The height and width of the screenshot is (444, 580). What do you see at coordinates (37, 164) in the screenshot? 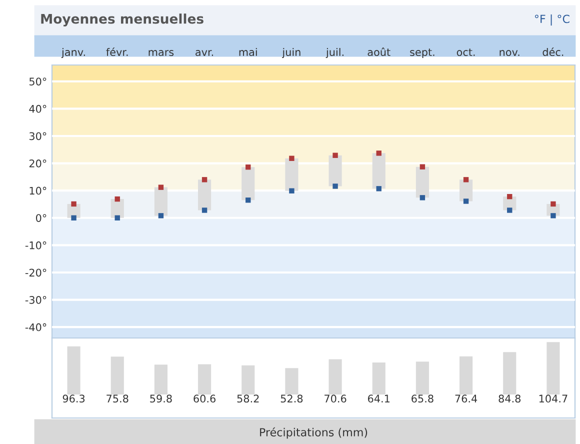
I see `y-tick-label: 20°` at bounding box center [37, 164].